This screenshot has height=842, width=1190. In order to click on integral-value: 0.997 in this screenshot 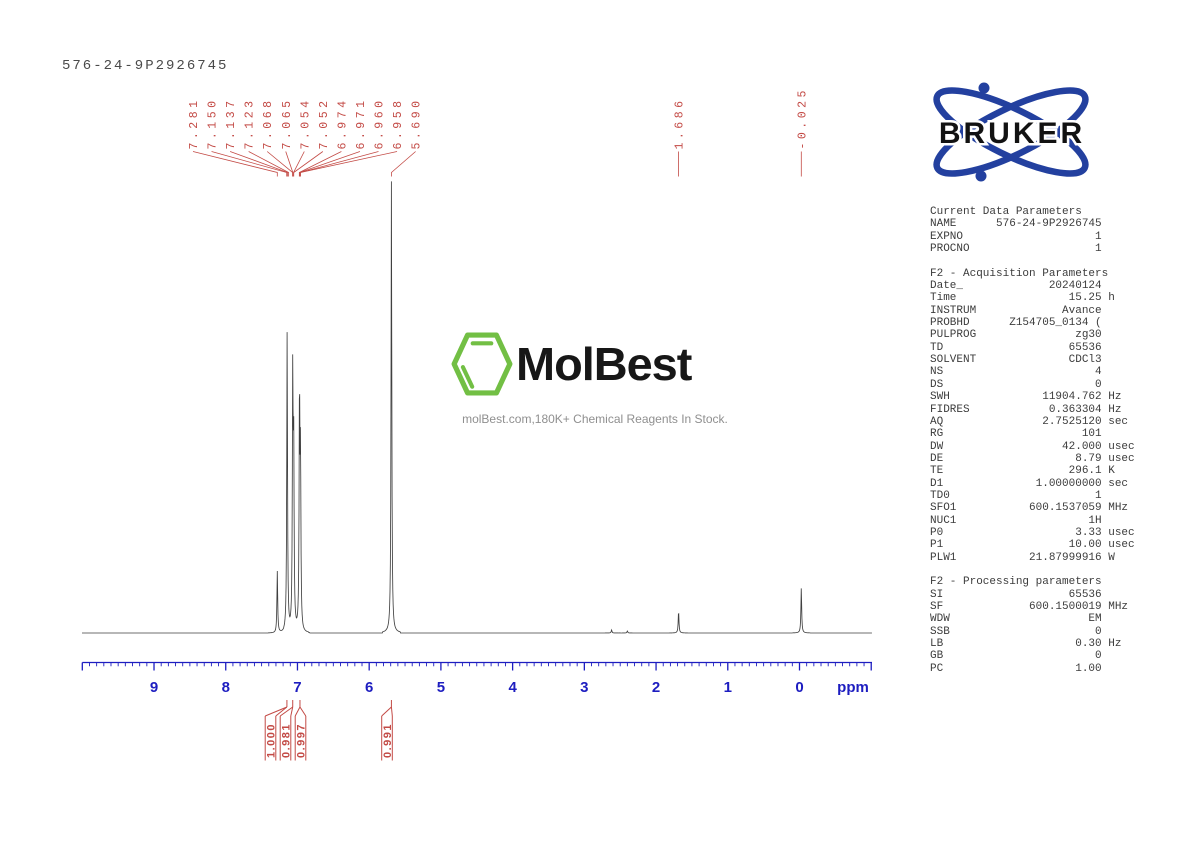, I will do `click(302, 740)`.